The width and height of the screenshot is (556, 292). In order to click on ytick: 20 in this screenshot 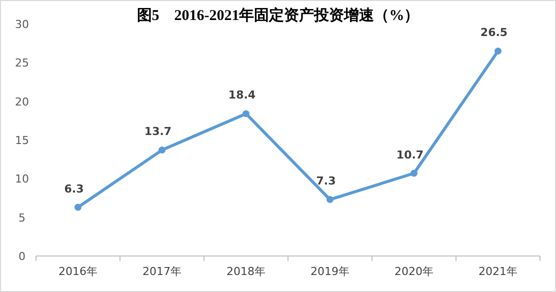, I will do `click(22, 101)`.